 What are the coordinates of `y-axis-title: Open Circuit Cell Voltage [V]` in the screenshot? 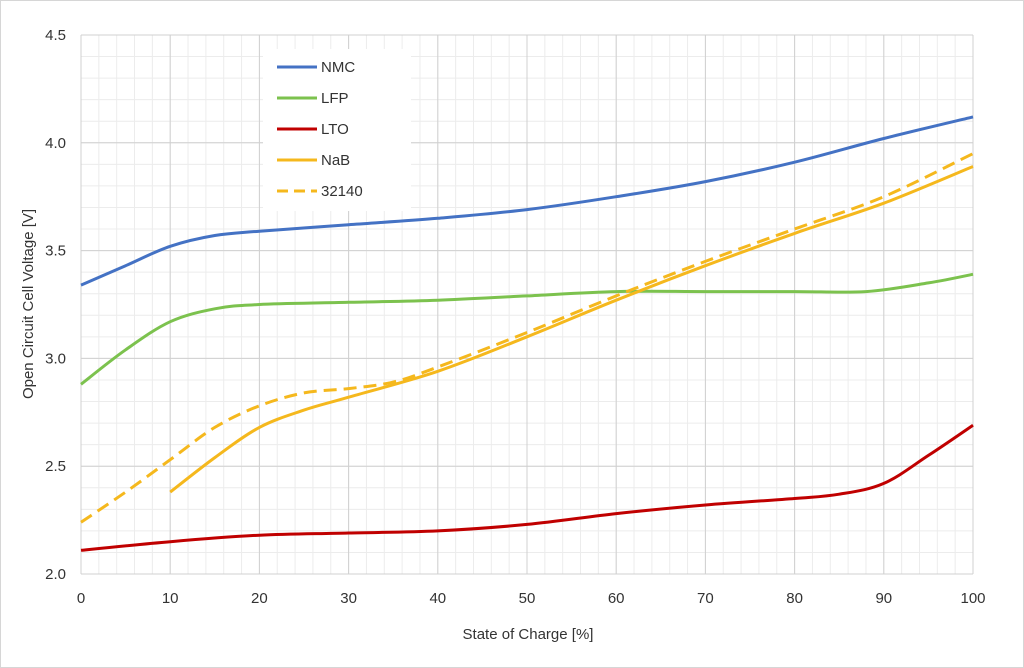 It's located at (28, 304).